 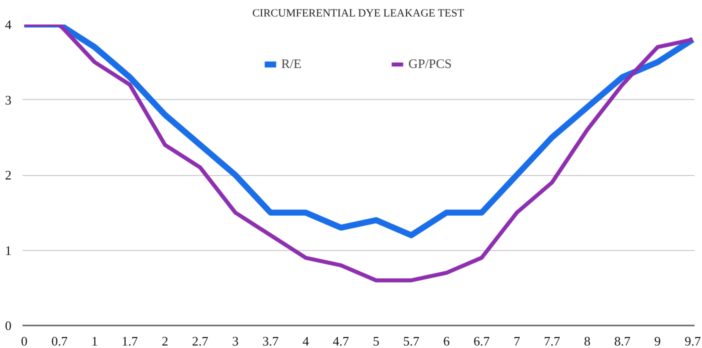 I want to click on y-tick-label: 4, so click(x=8, y=24).